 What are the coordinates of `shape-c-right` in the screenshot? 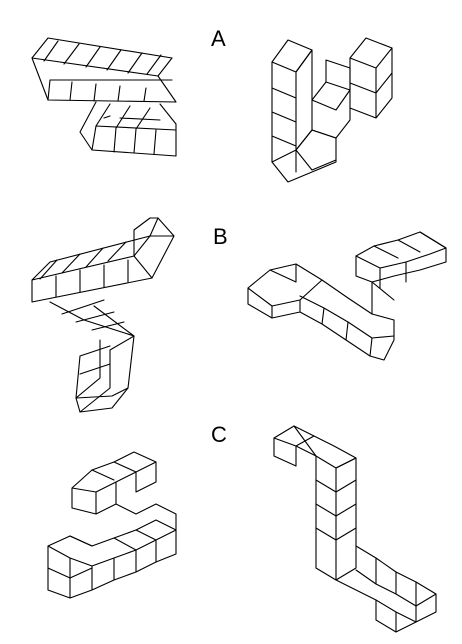 It's located at (355, 529).